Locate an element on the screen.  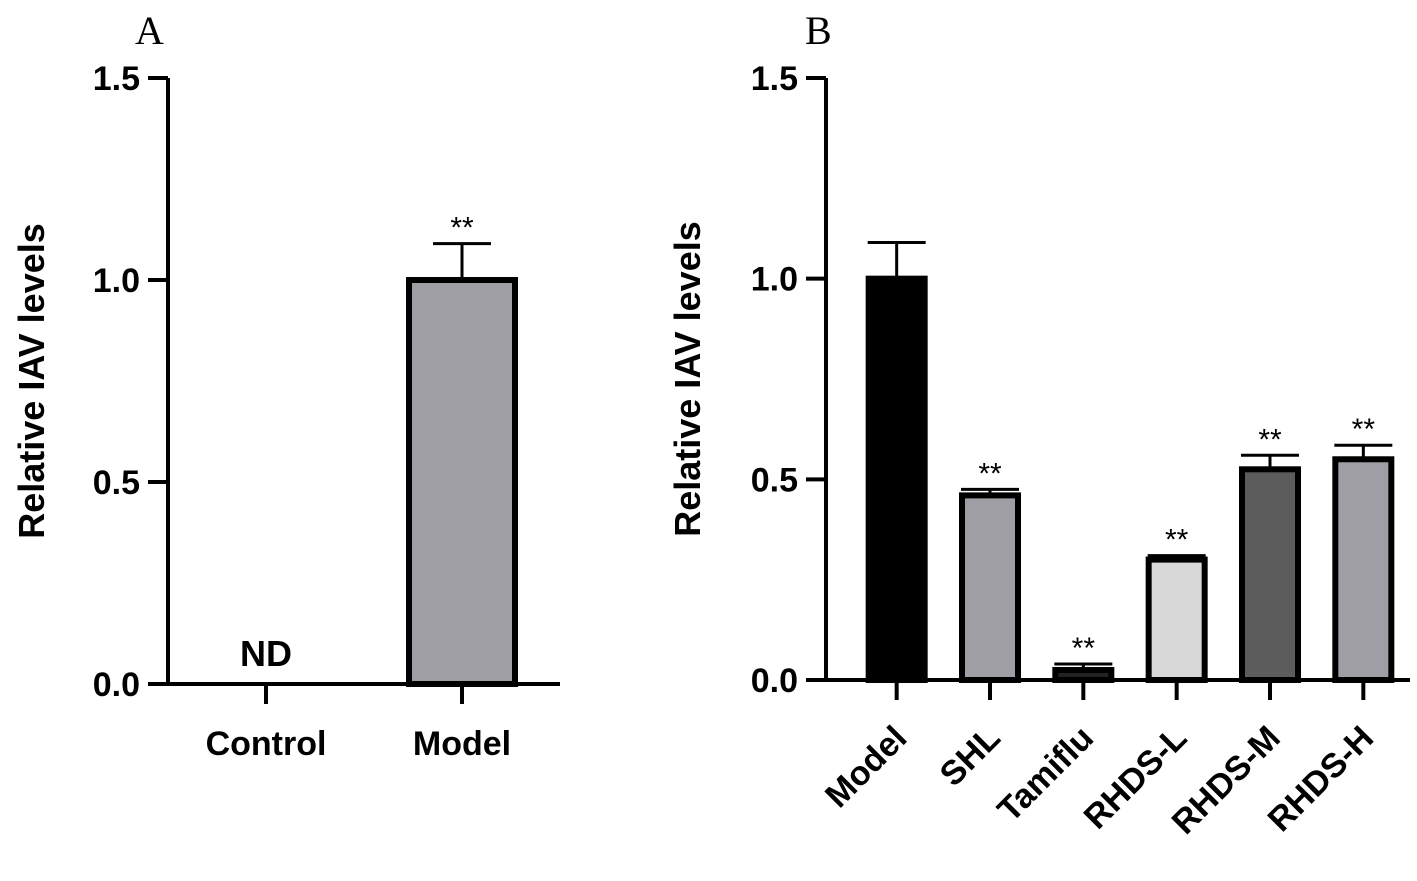
bar-shl is located at coordinates (990, 587).